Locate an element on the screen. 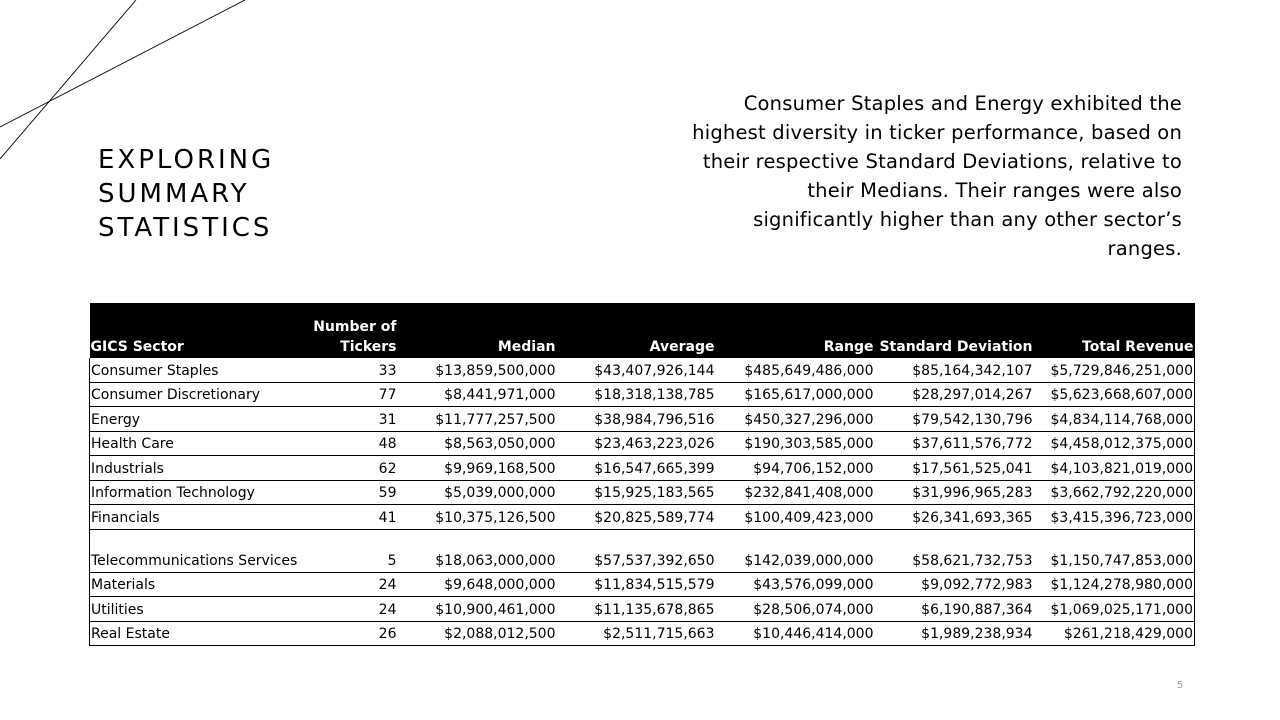 The height and width of the screenshot is (720, 1280). table-cell: $85,164,342,107 is located at coordinates (954, 370).